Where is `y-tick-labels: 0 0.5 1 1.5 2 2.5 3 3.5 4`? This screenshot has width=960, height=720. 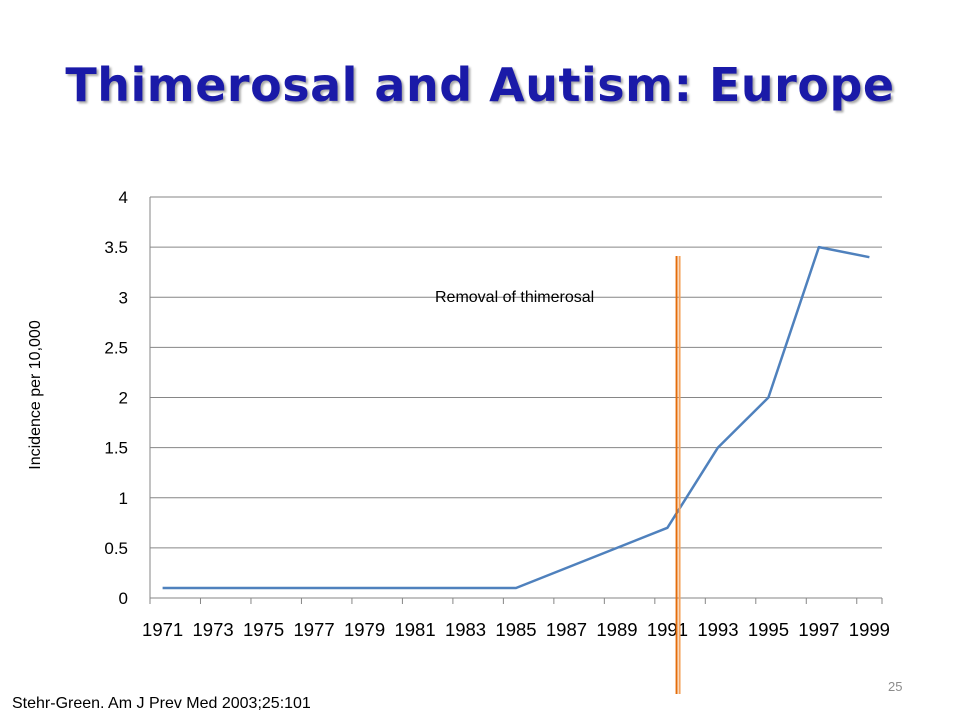
y-tick-labels: 0 0.5 1 1.5 2 2.5 3 3.5 4 is located at coordinates (116, 398).